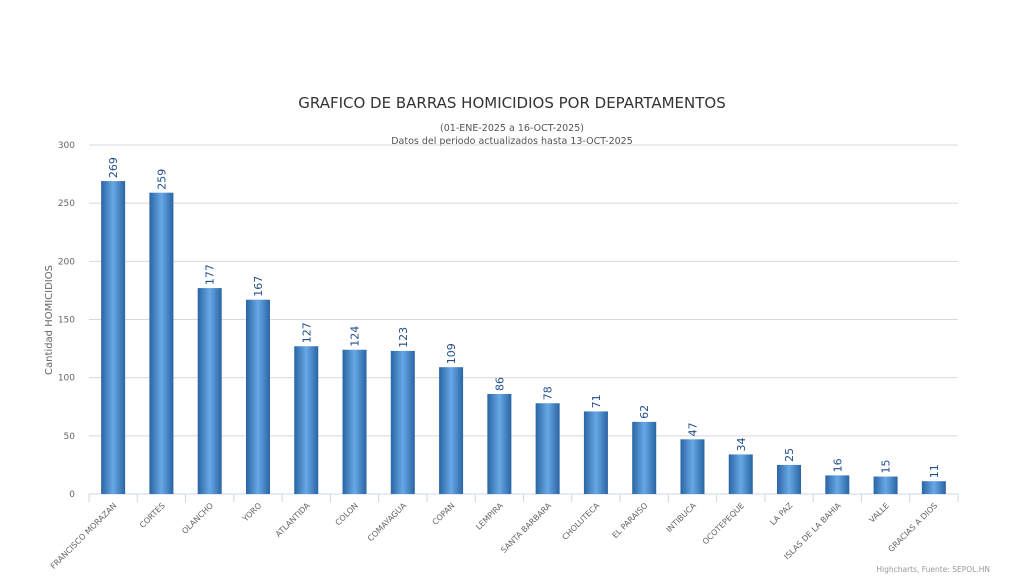 This screenshot has height=580, width=1024. Describe the element at coordinates (580, 521) in the screenshot. I see `x-tick-label: CHOLUTECA` at that location.